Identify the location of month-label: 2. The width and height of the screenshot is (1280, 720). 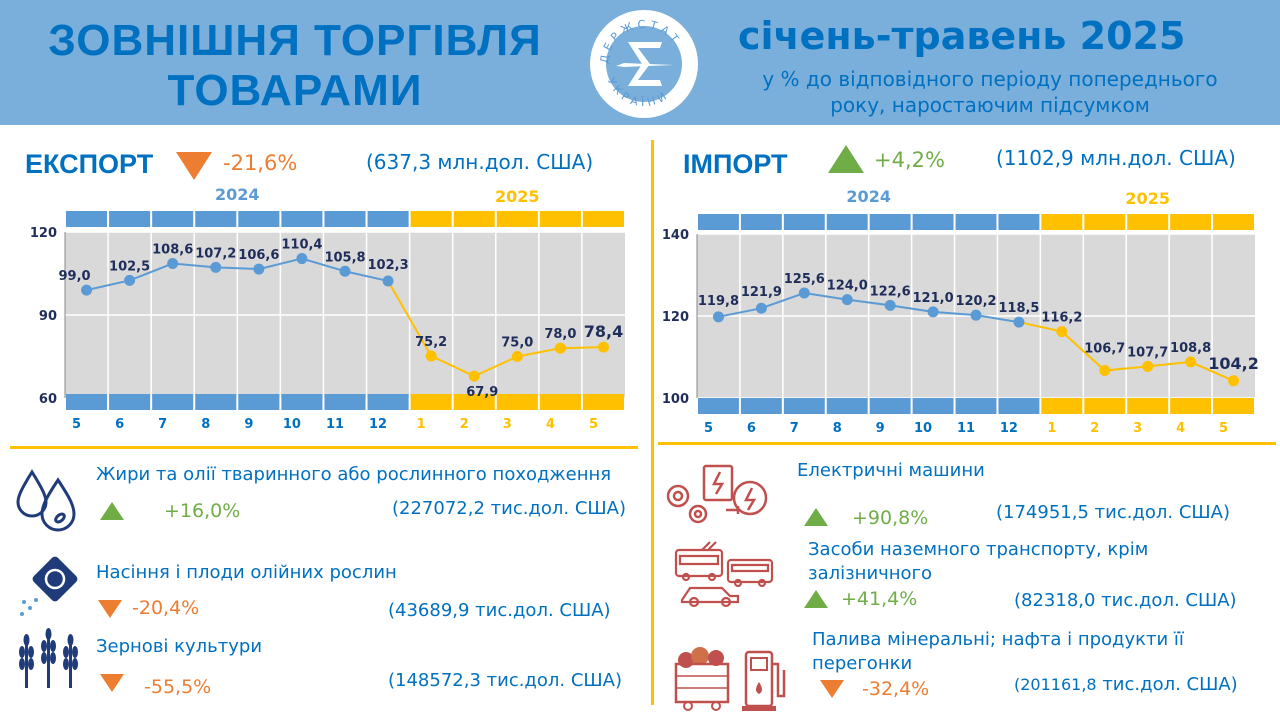
(1094, 428).